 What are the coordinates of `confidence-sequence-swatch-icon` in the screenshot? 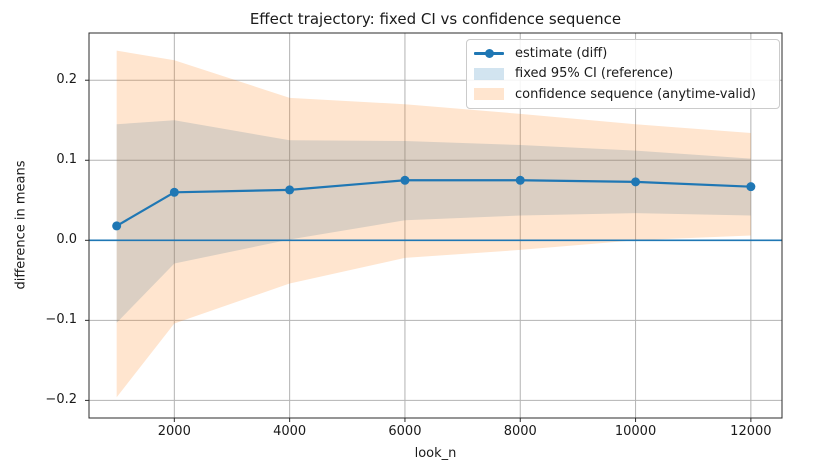 It's located at (489, 94).